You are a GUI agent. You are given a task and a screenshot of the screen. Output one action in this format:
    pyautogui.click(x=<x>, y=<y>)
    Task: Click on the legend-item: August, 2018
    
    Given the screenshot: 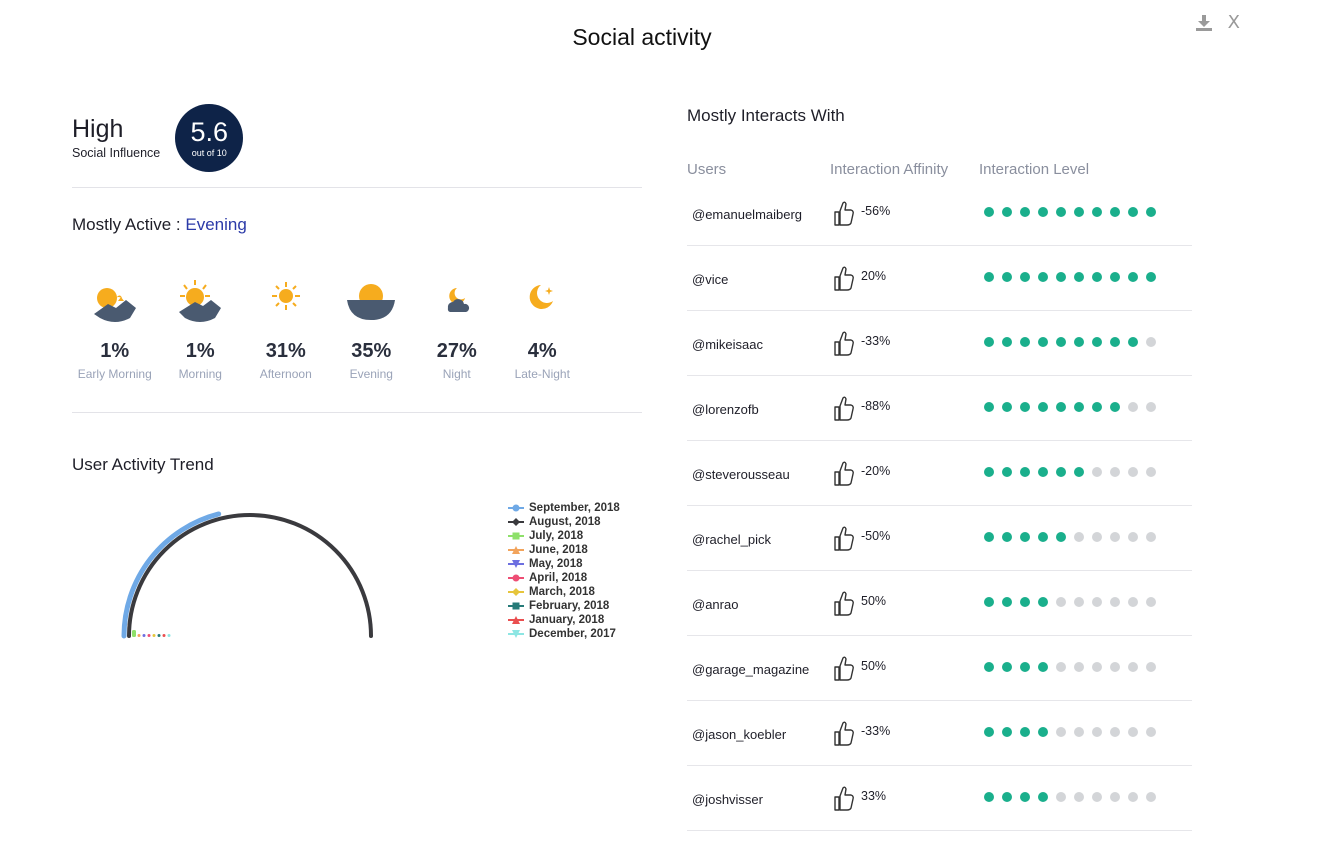 What is the action you would take?
    pyautogui.click(x=564, y=522)
    